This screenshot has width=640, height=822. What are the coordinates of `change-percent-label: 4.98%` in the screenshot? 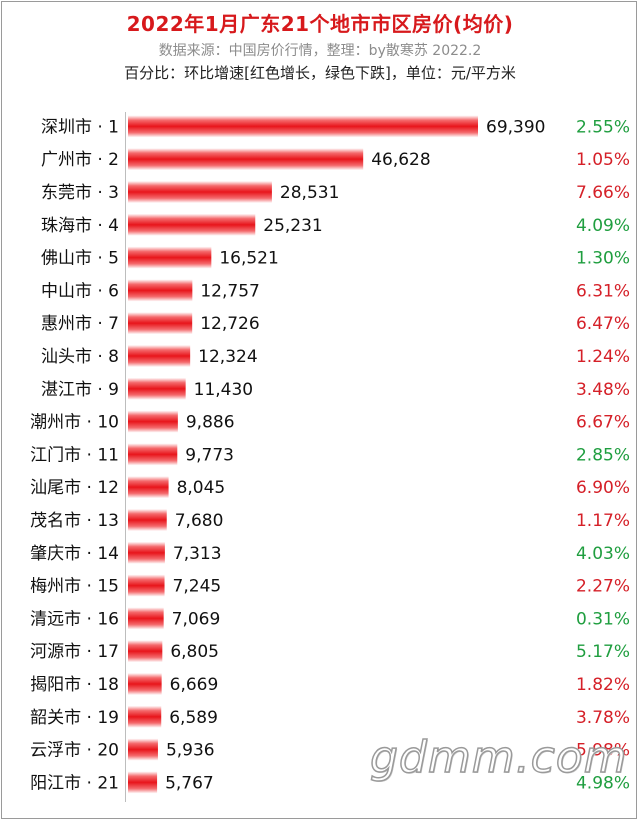 It's located at (603, 783).